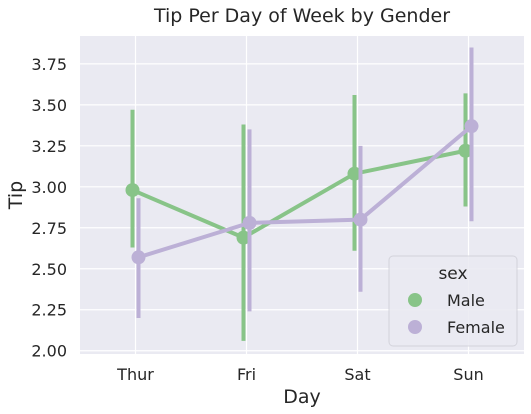 This screenshot has width=531, height=414. I want to click on x-tick-label: Sat, so click(357, 374).